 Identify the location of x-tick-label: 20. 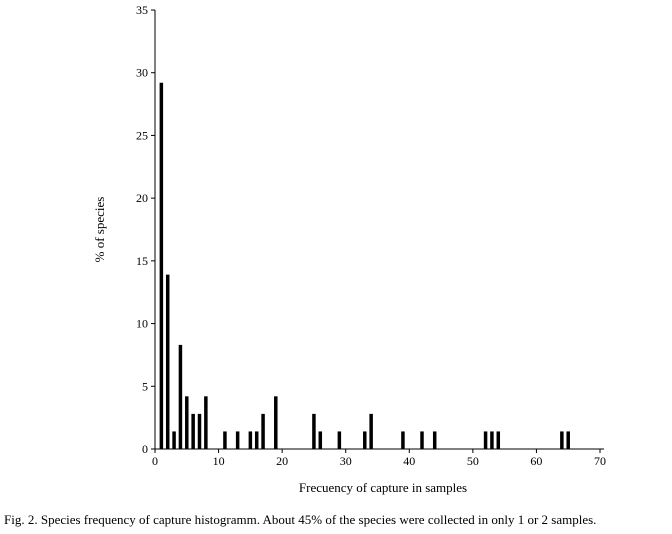
(282, 461).